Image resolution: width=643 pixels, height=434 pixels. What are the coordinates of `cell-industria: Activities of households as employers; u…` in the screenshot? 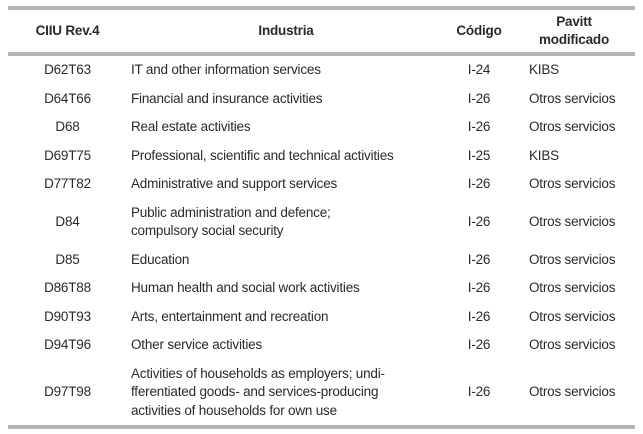 It's located at (258, 391).